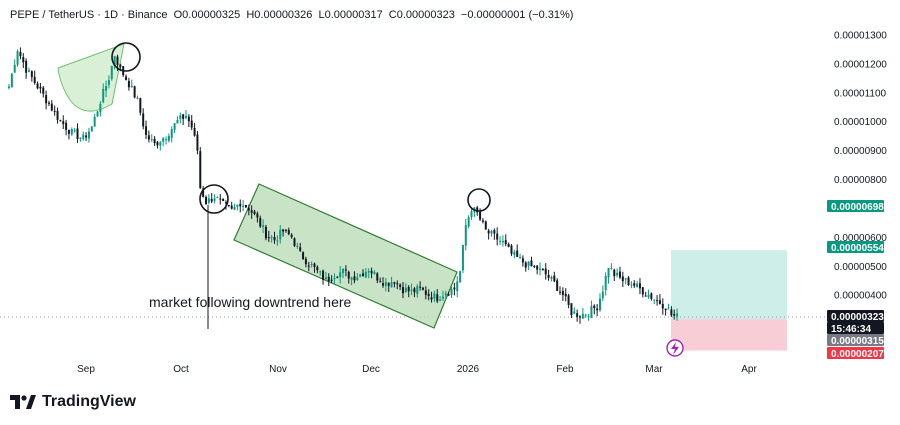  I want to click on time-axis: Sep Oct Nov Dec 2026 Feb Mar Apr, so click(417, 369).